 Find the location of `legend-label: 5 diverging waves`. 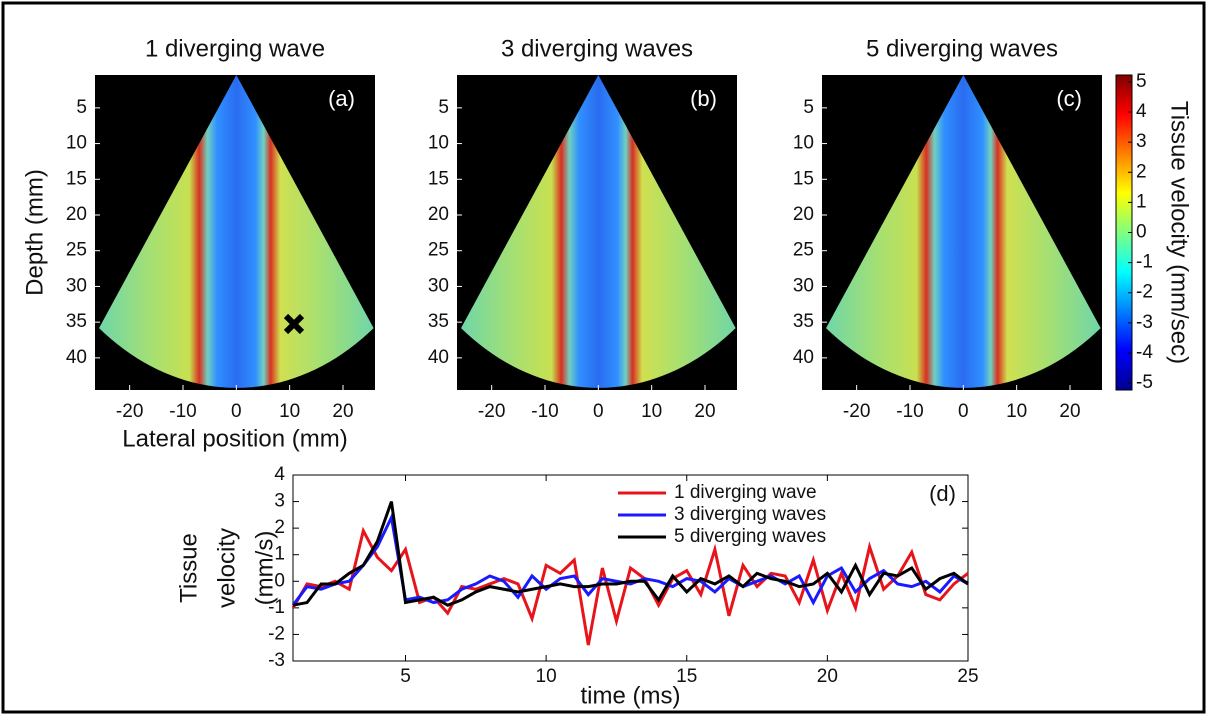

legend-label: 5 diverging waves is located at coordinates (750, 536).